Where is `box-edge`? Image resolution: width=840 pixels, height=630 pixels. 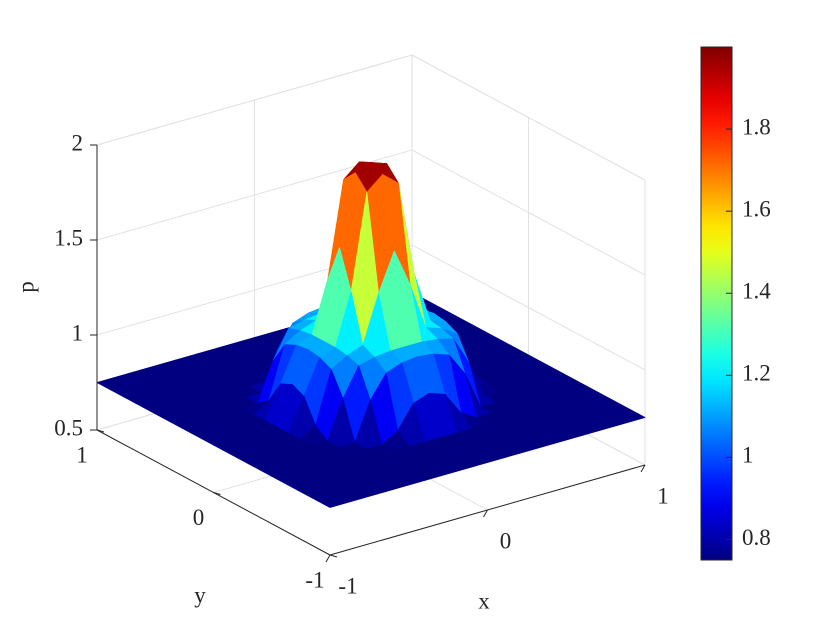 box-edge is located at coordinates (371, 117).